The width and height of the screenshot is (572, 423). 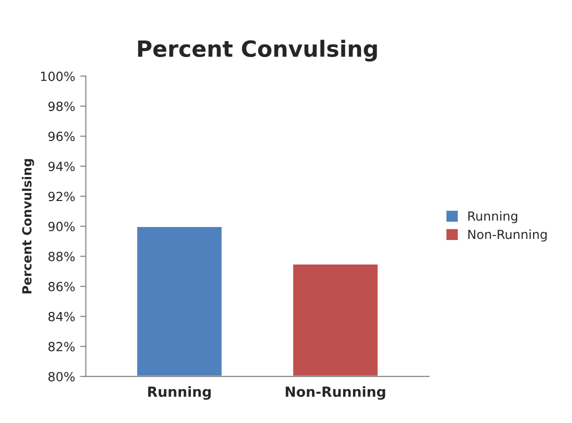 I want to click on y-tick-label: 100%, so click(x=58, y=77).